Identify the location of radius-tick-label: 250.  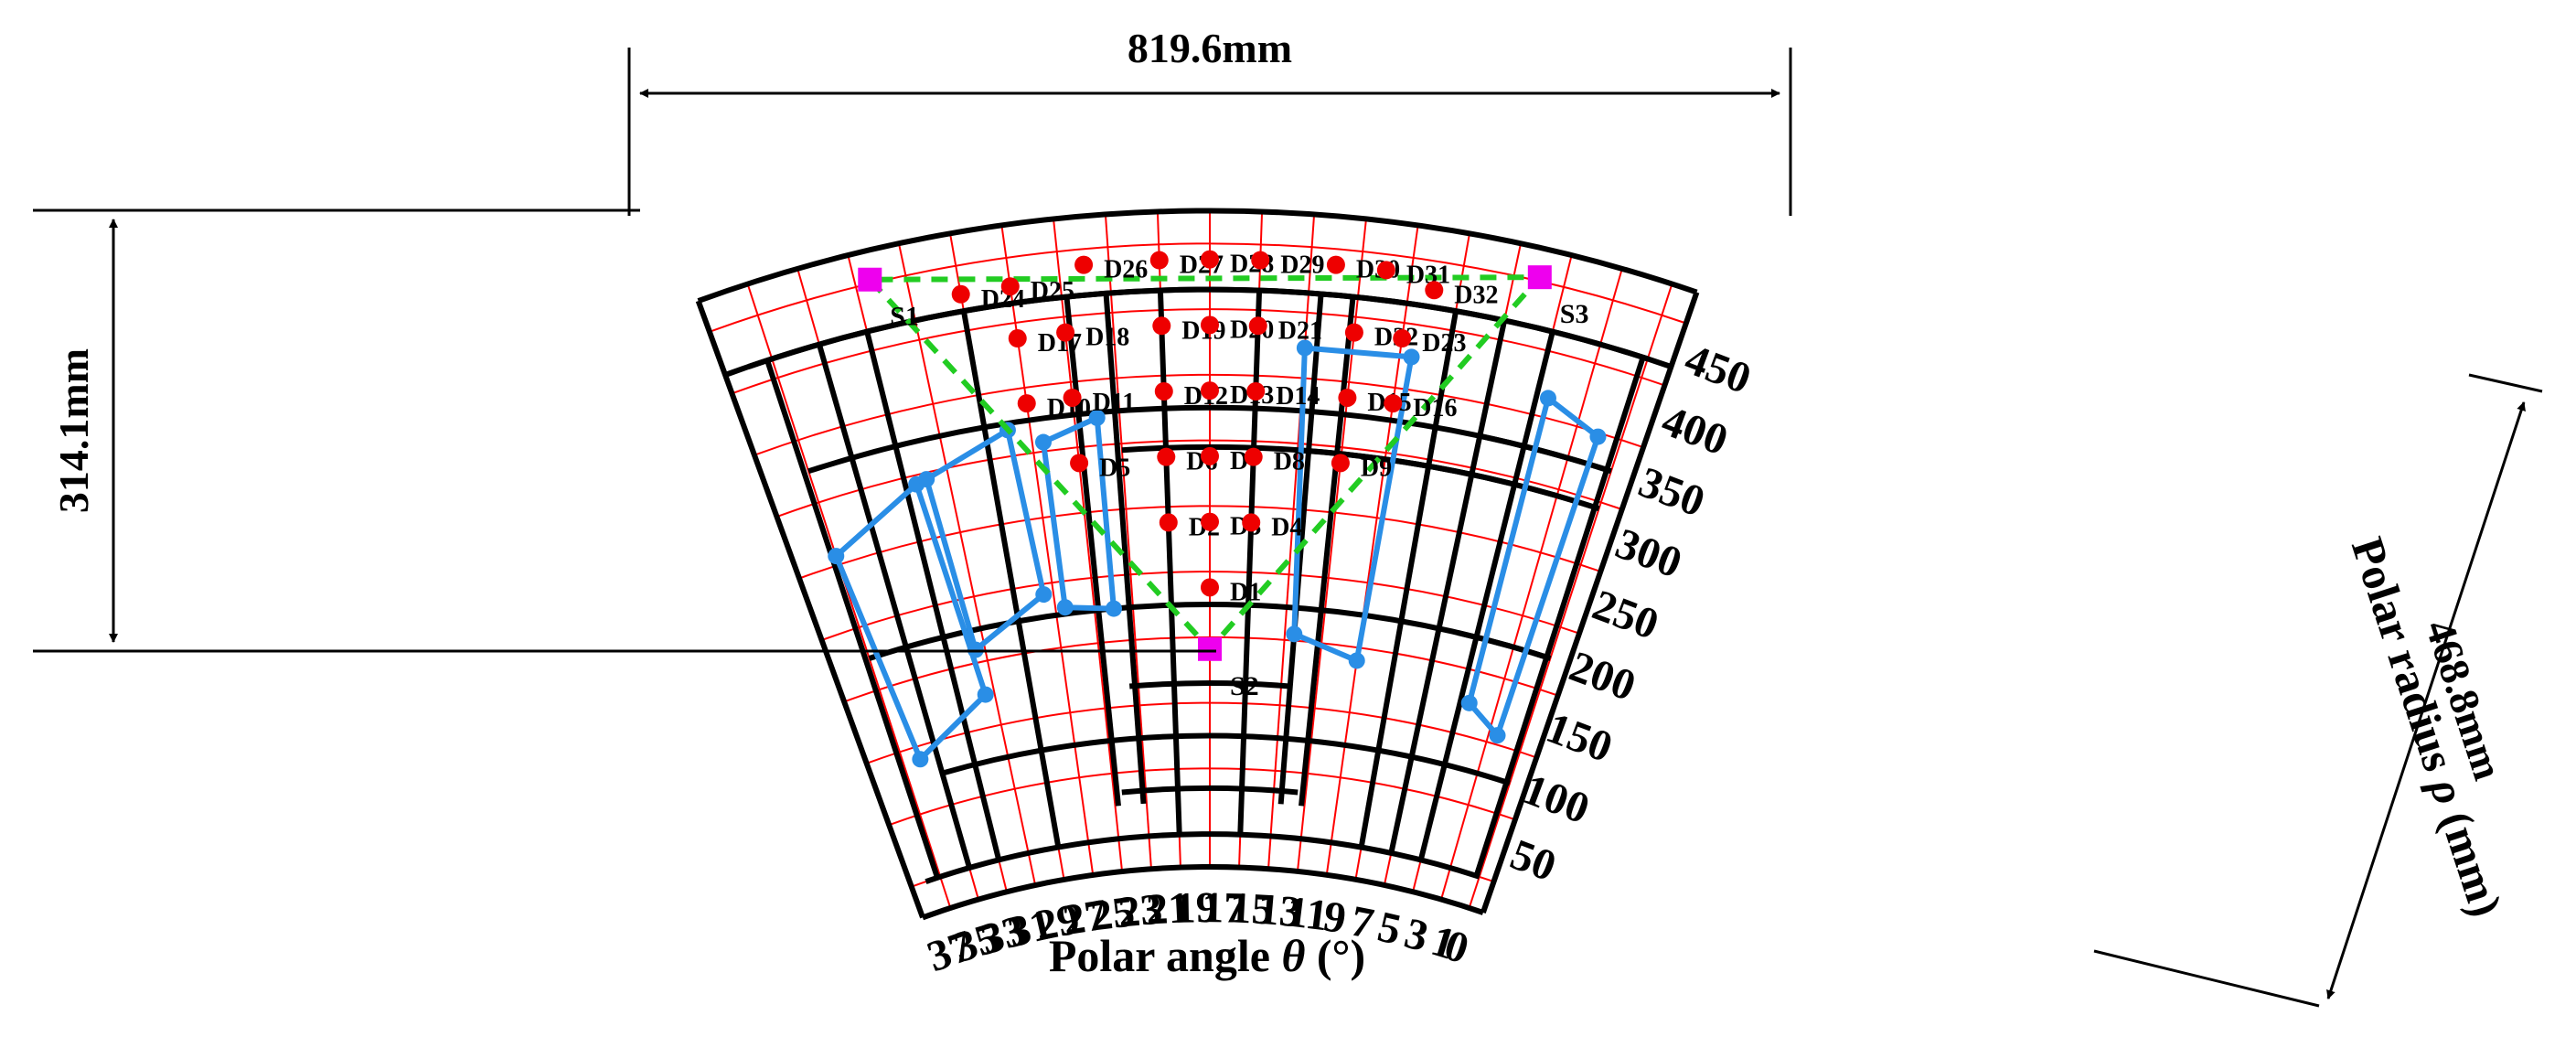
(1626, 615).